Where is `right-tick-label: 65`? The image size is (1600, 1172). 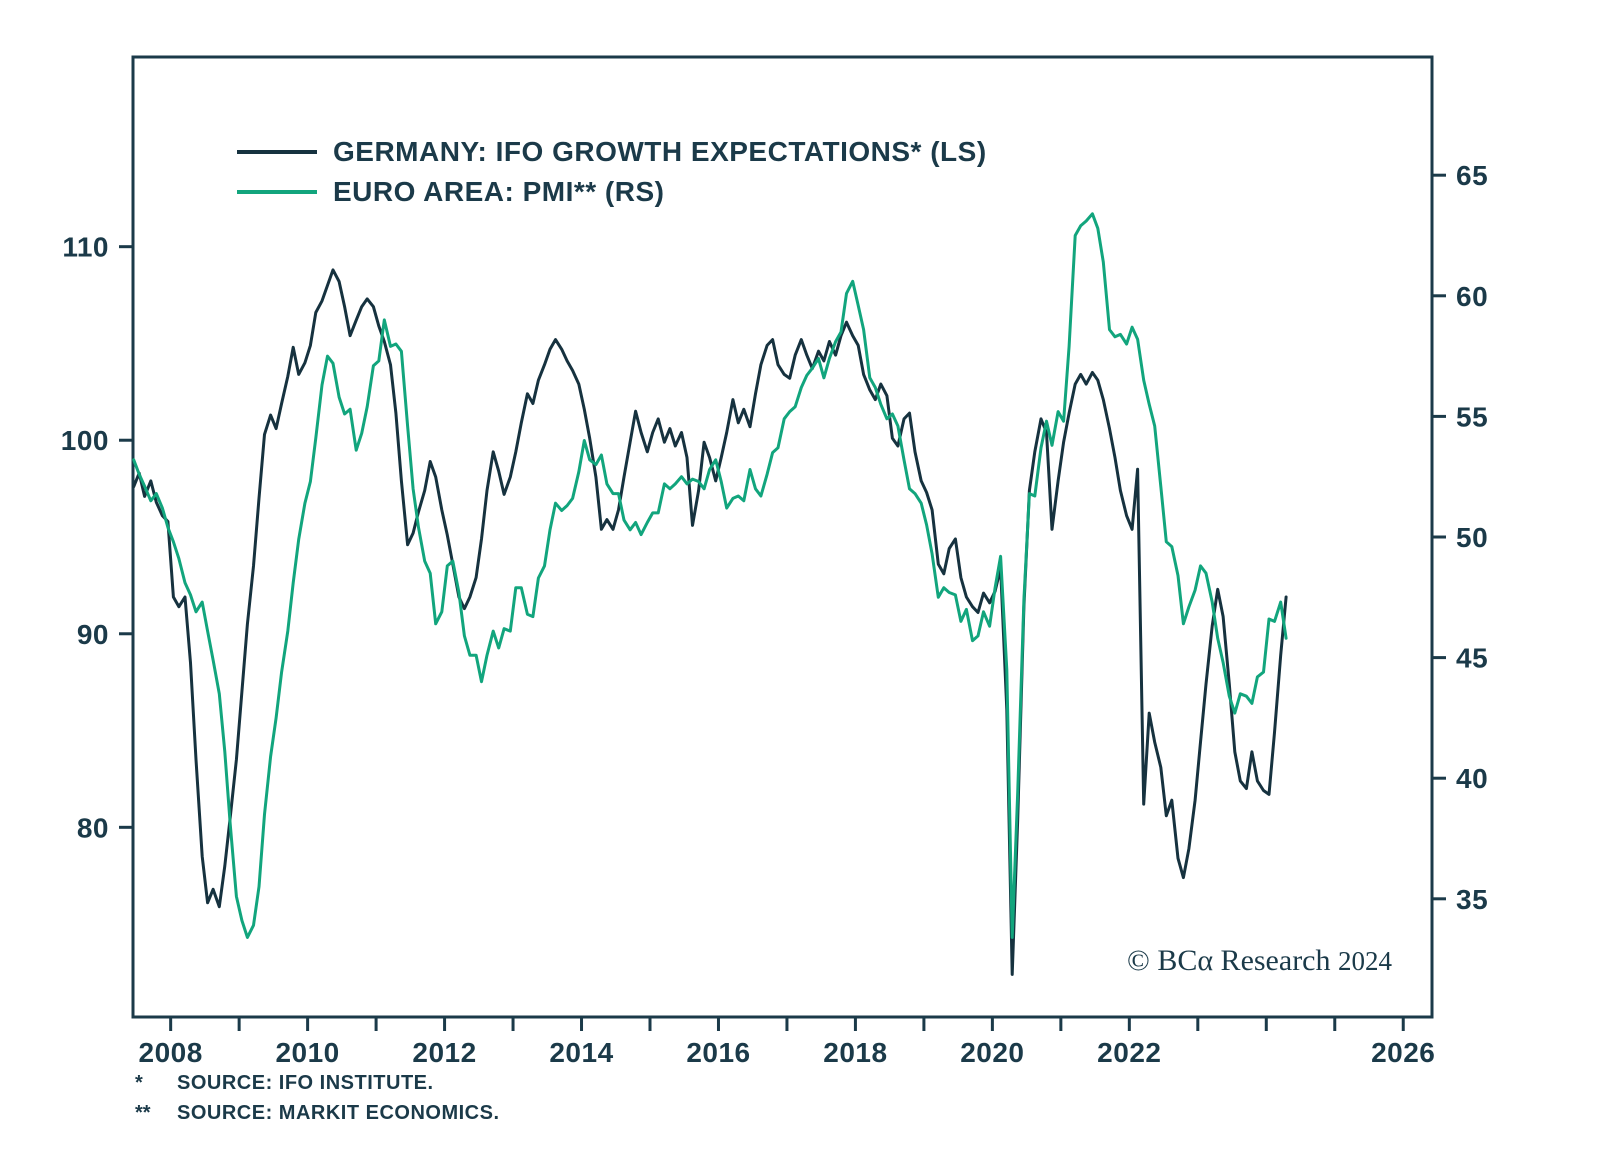 right-tick-label: 65 is located at coordinates (1472, 175).